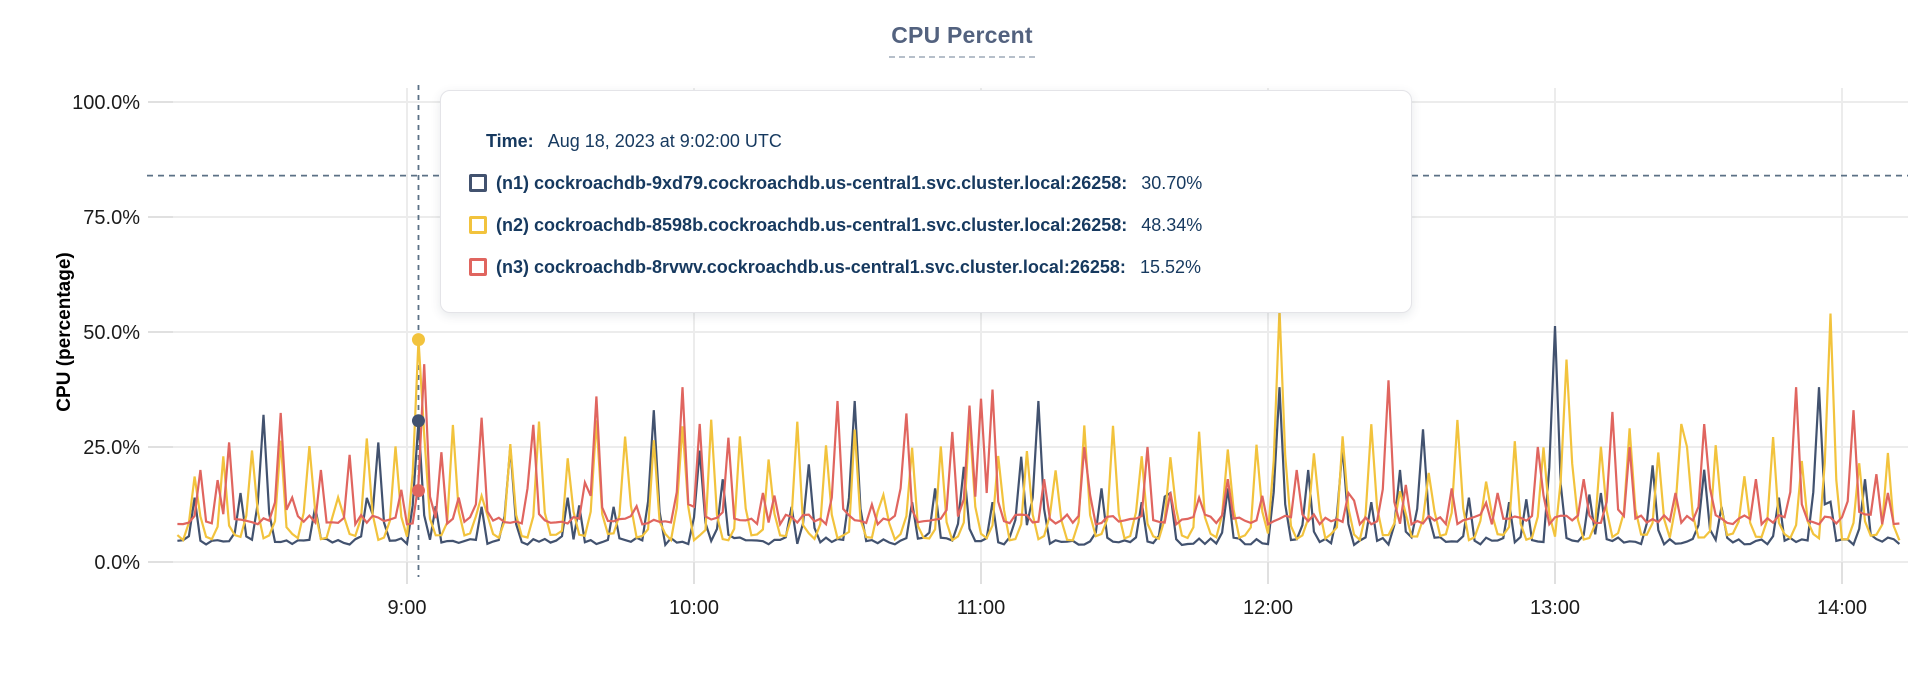  I want to click on x-tick-label: 9:00, so click(407, 608).